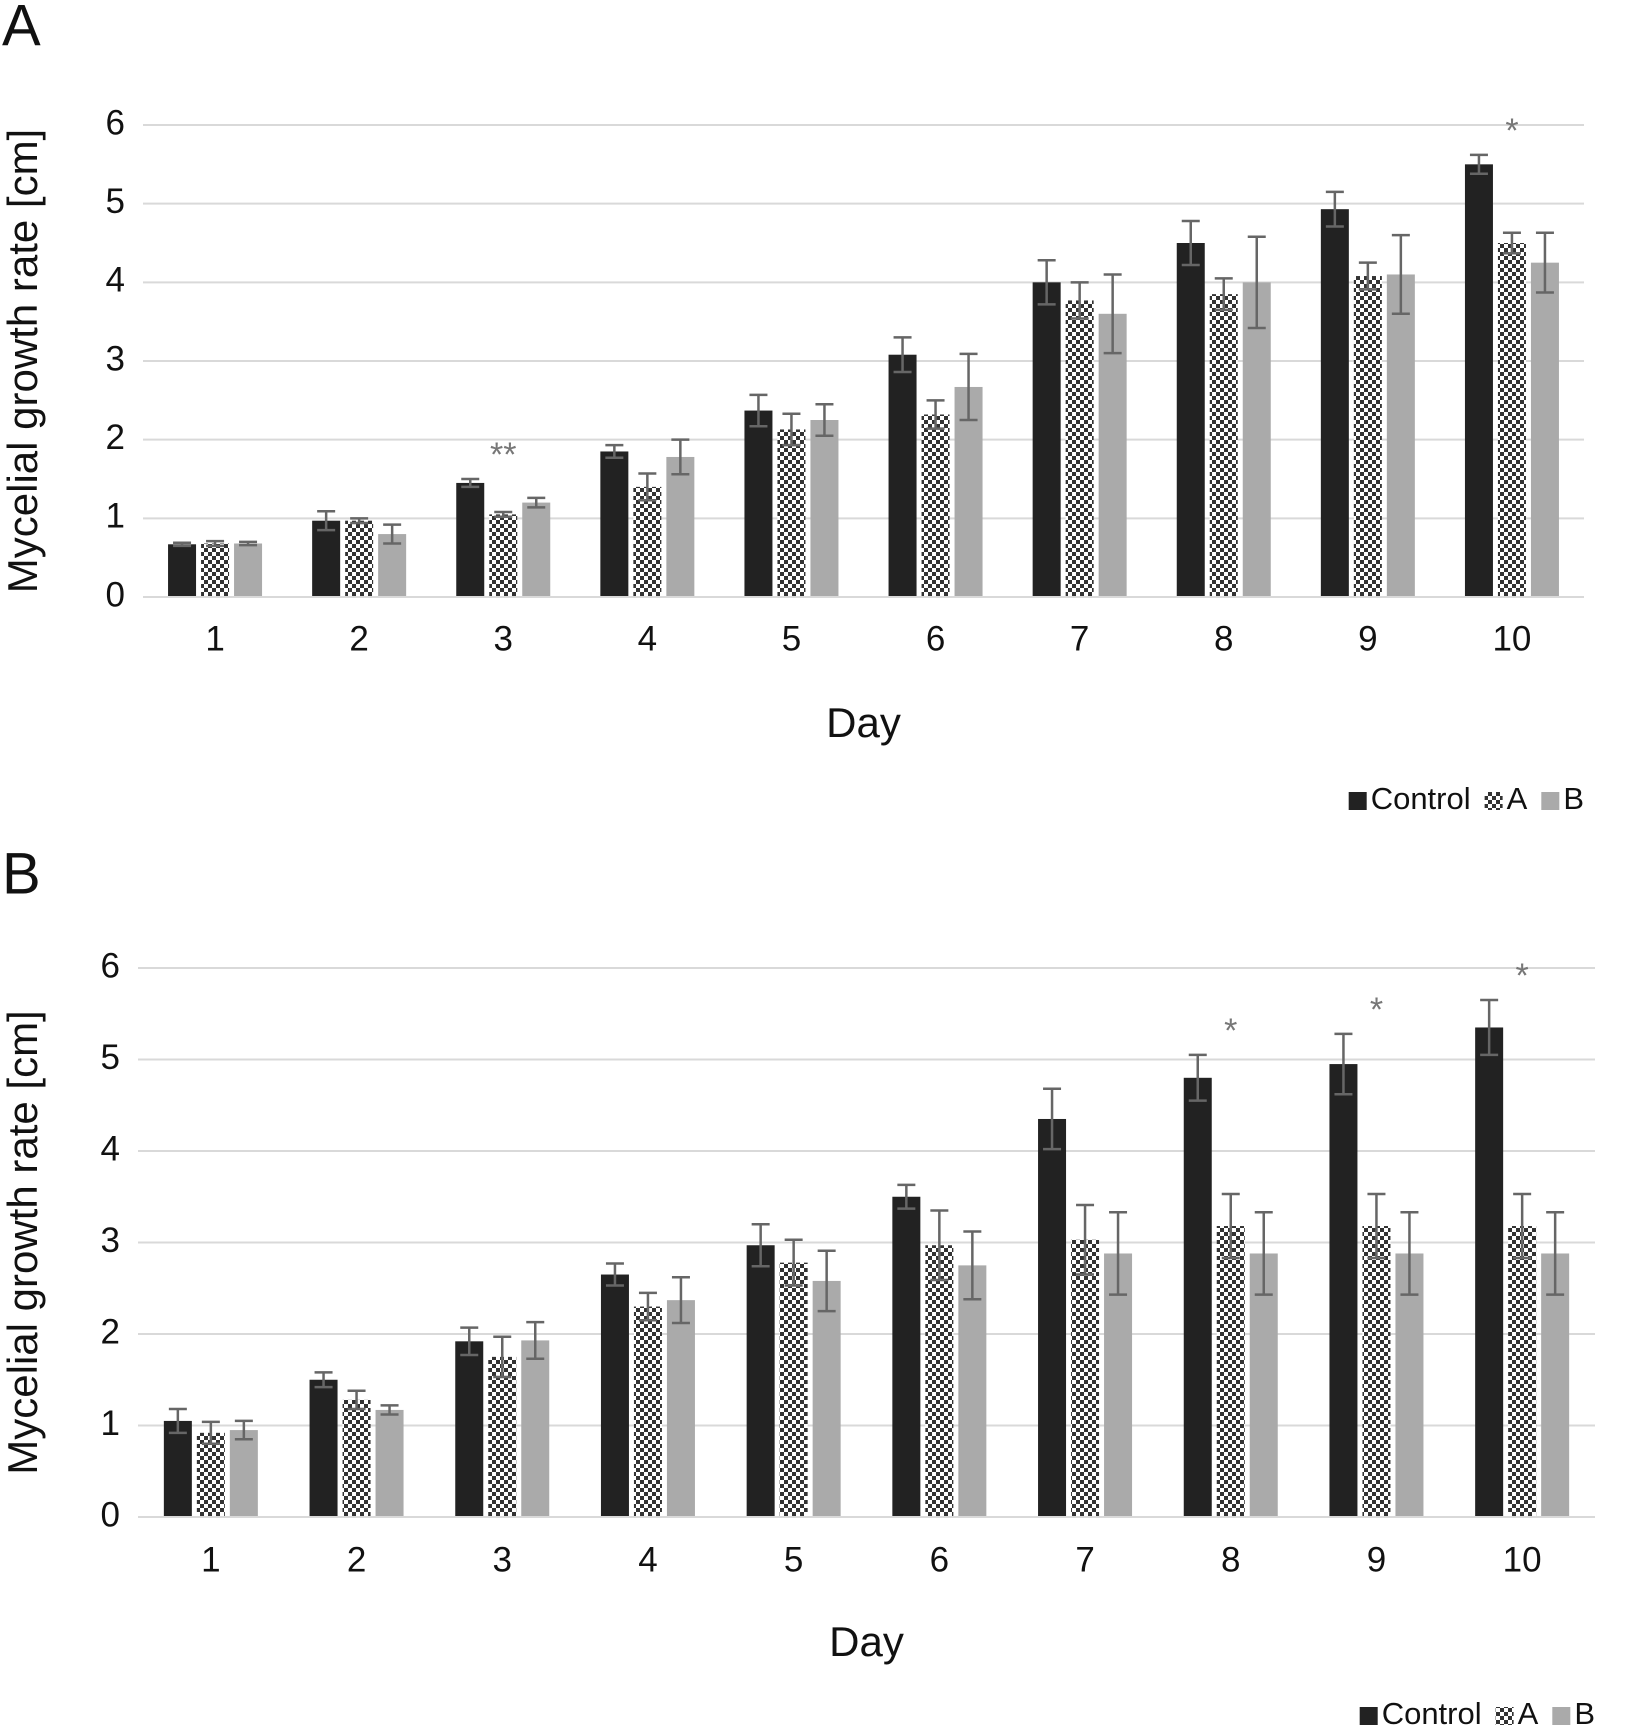  I want to click on y-tick-label: 0, so click(110, 1514).